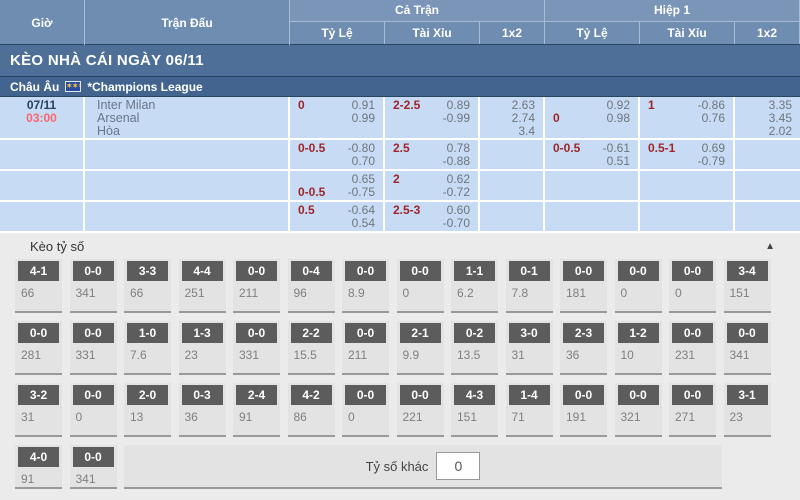 Image resolution: width=800 pixels, height=500 pixels. What do you see at coordinates (365, 286) in the screenshot?
I see `score-cell: 0-0 8.9` at bounding box center [365, 286].